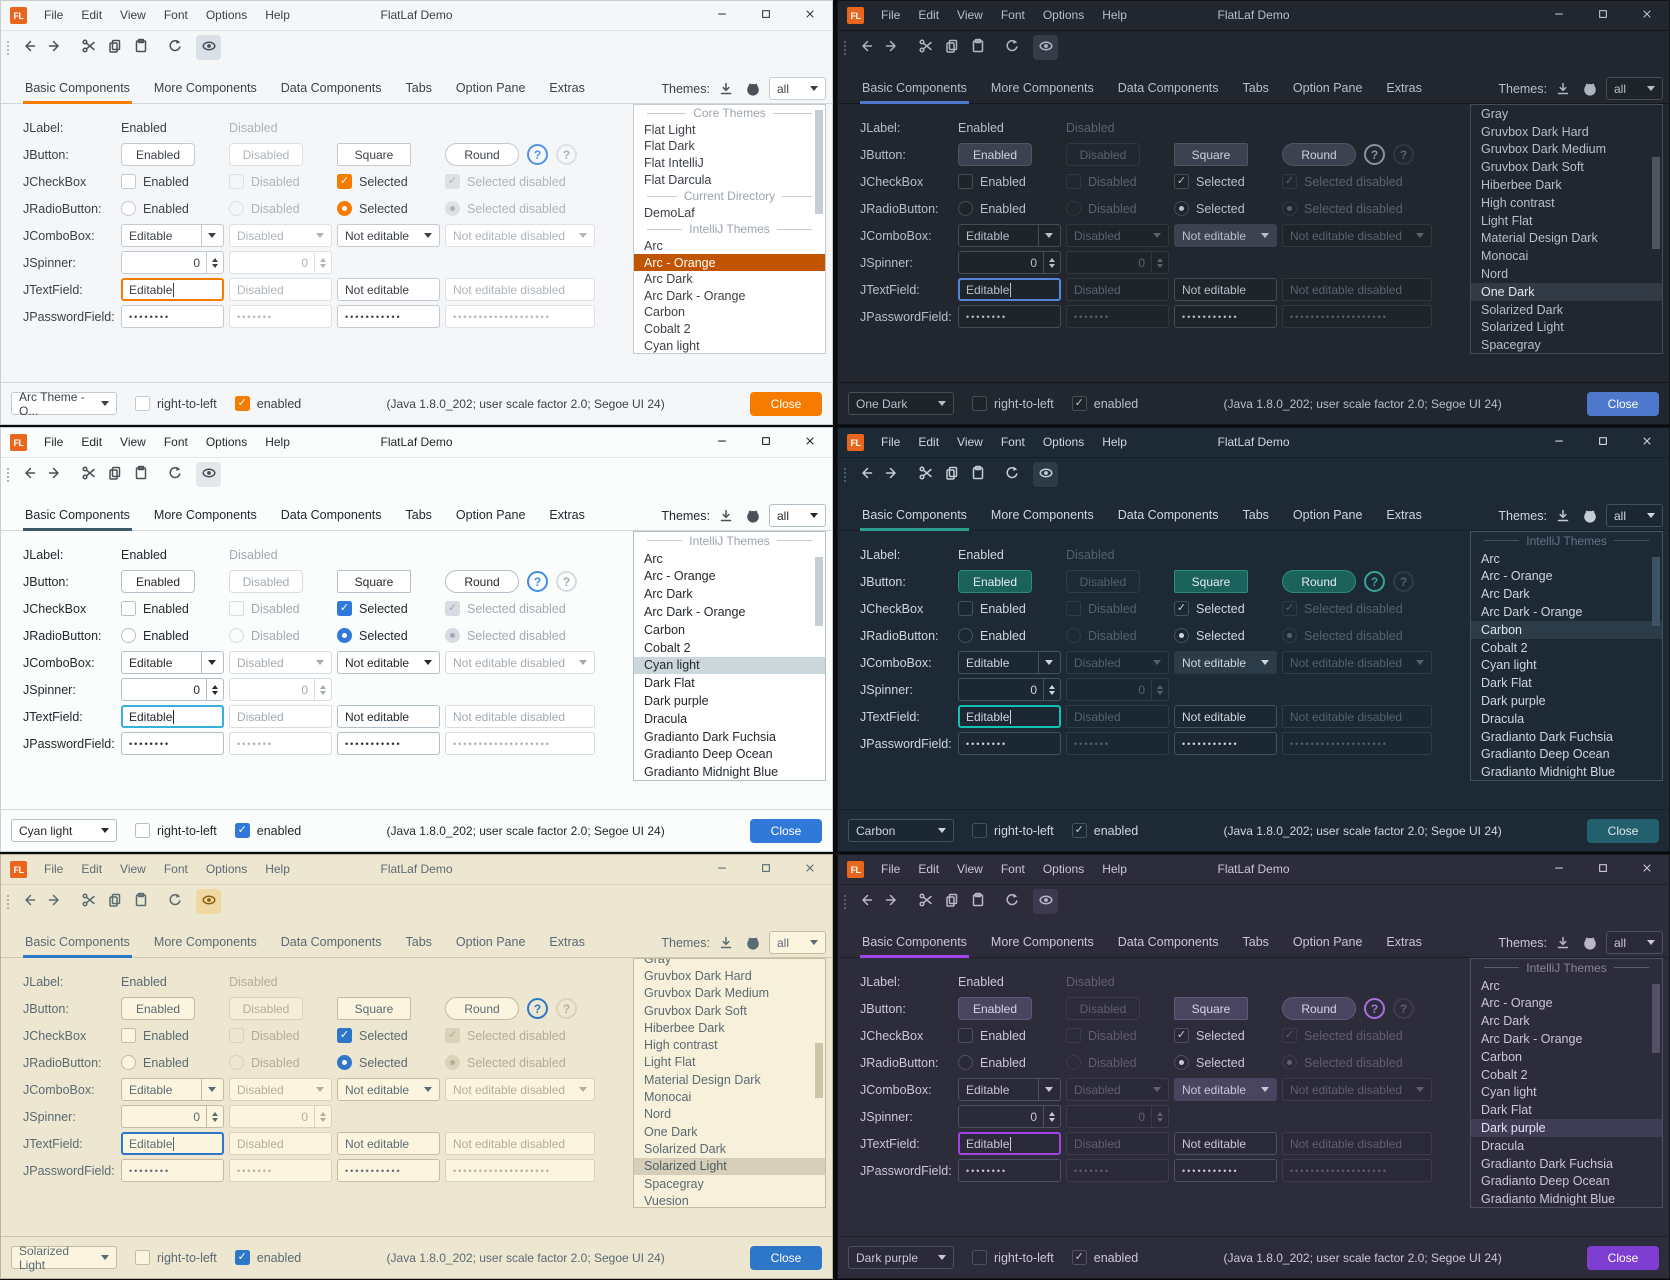 The width and height of the screenshot is (1670, 1280). What do you see at coordinates (670, 129) in the screenshot?
I see `theme-list-item: Flat Light` at bounding box center [670, 129].